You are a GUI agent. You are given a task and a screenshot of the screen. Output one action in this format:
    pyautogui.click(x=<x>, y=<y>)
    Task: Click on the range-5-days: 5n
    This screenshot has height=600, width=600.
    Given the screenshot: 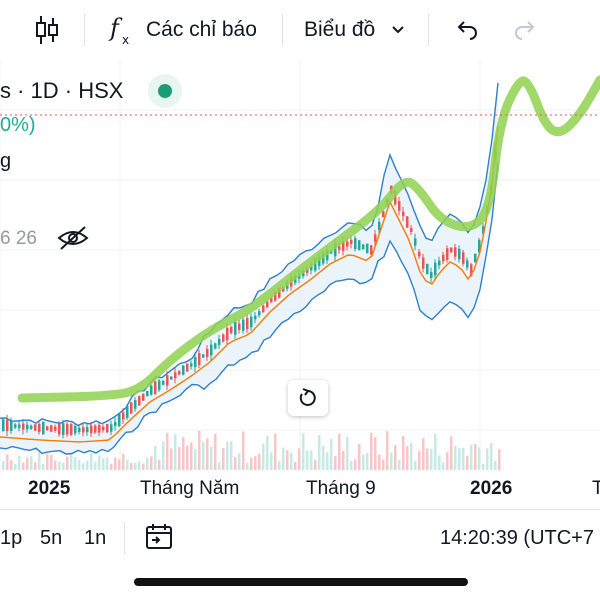 What is the action you would take?
    pyautogui.click(x=51, y=538)
    